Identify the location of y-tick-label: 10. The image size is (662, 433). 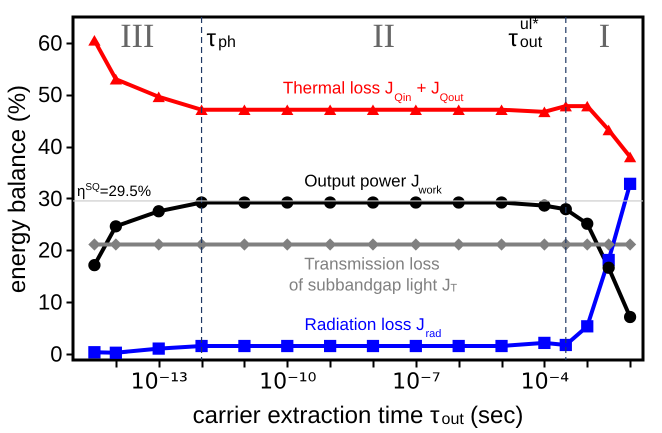
(50, 301).